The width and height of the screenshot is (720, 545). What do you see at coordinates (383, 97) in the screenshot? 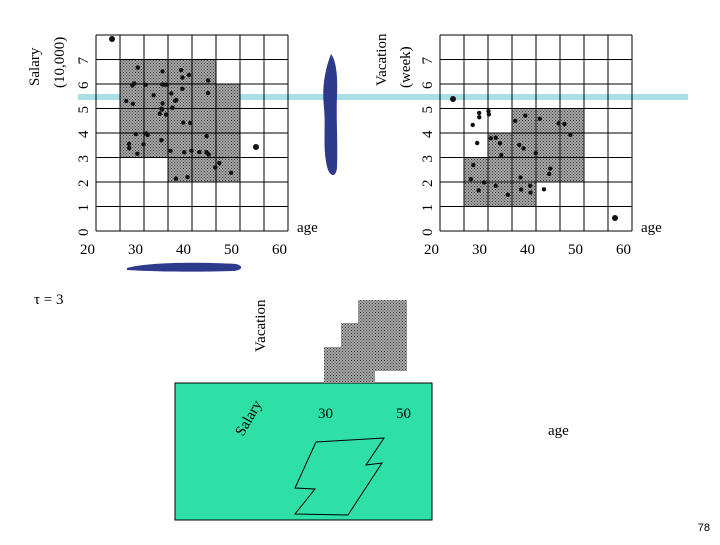
I see `highlight-band` at bounding box center [383, 97].